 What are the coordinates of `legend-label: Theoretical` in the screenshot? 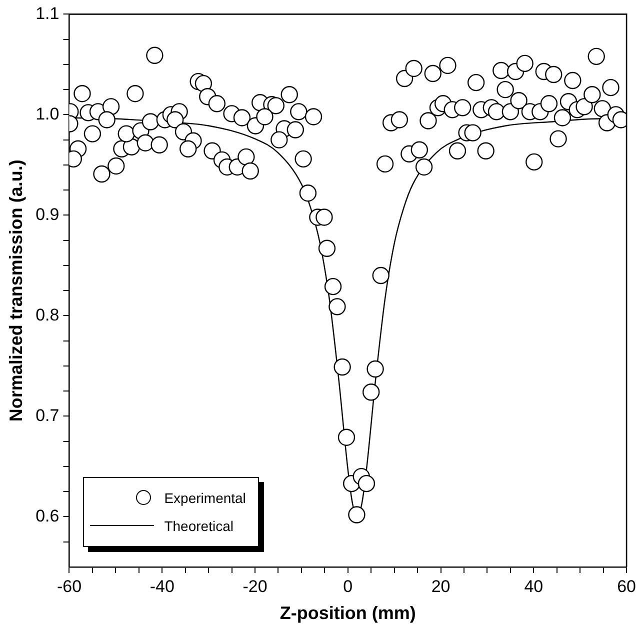 It's located at (199, 526).